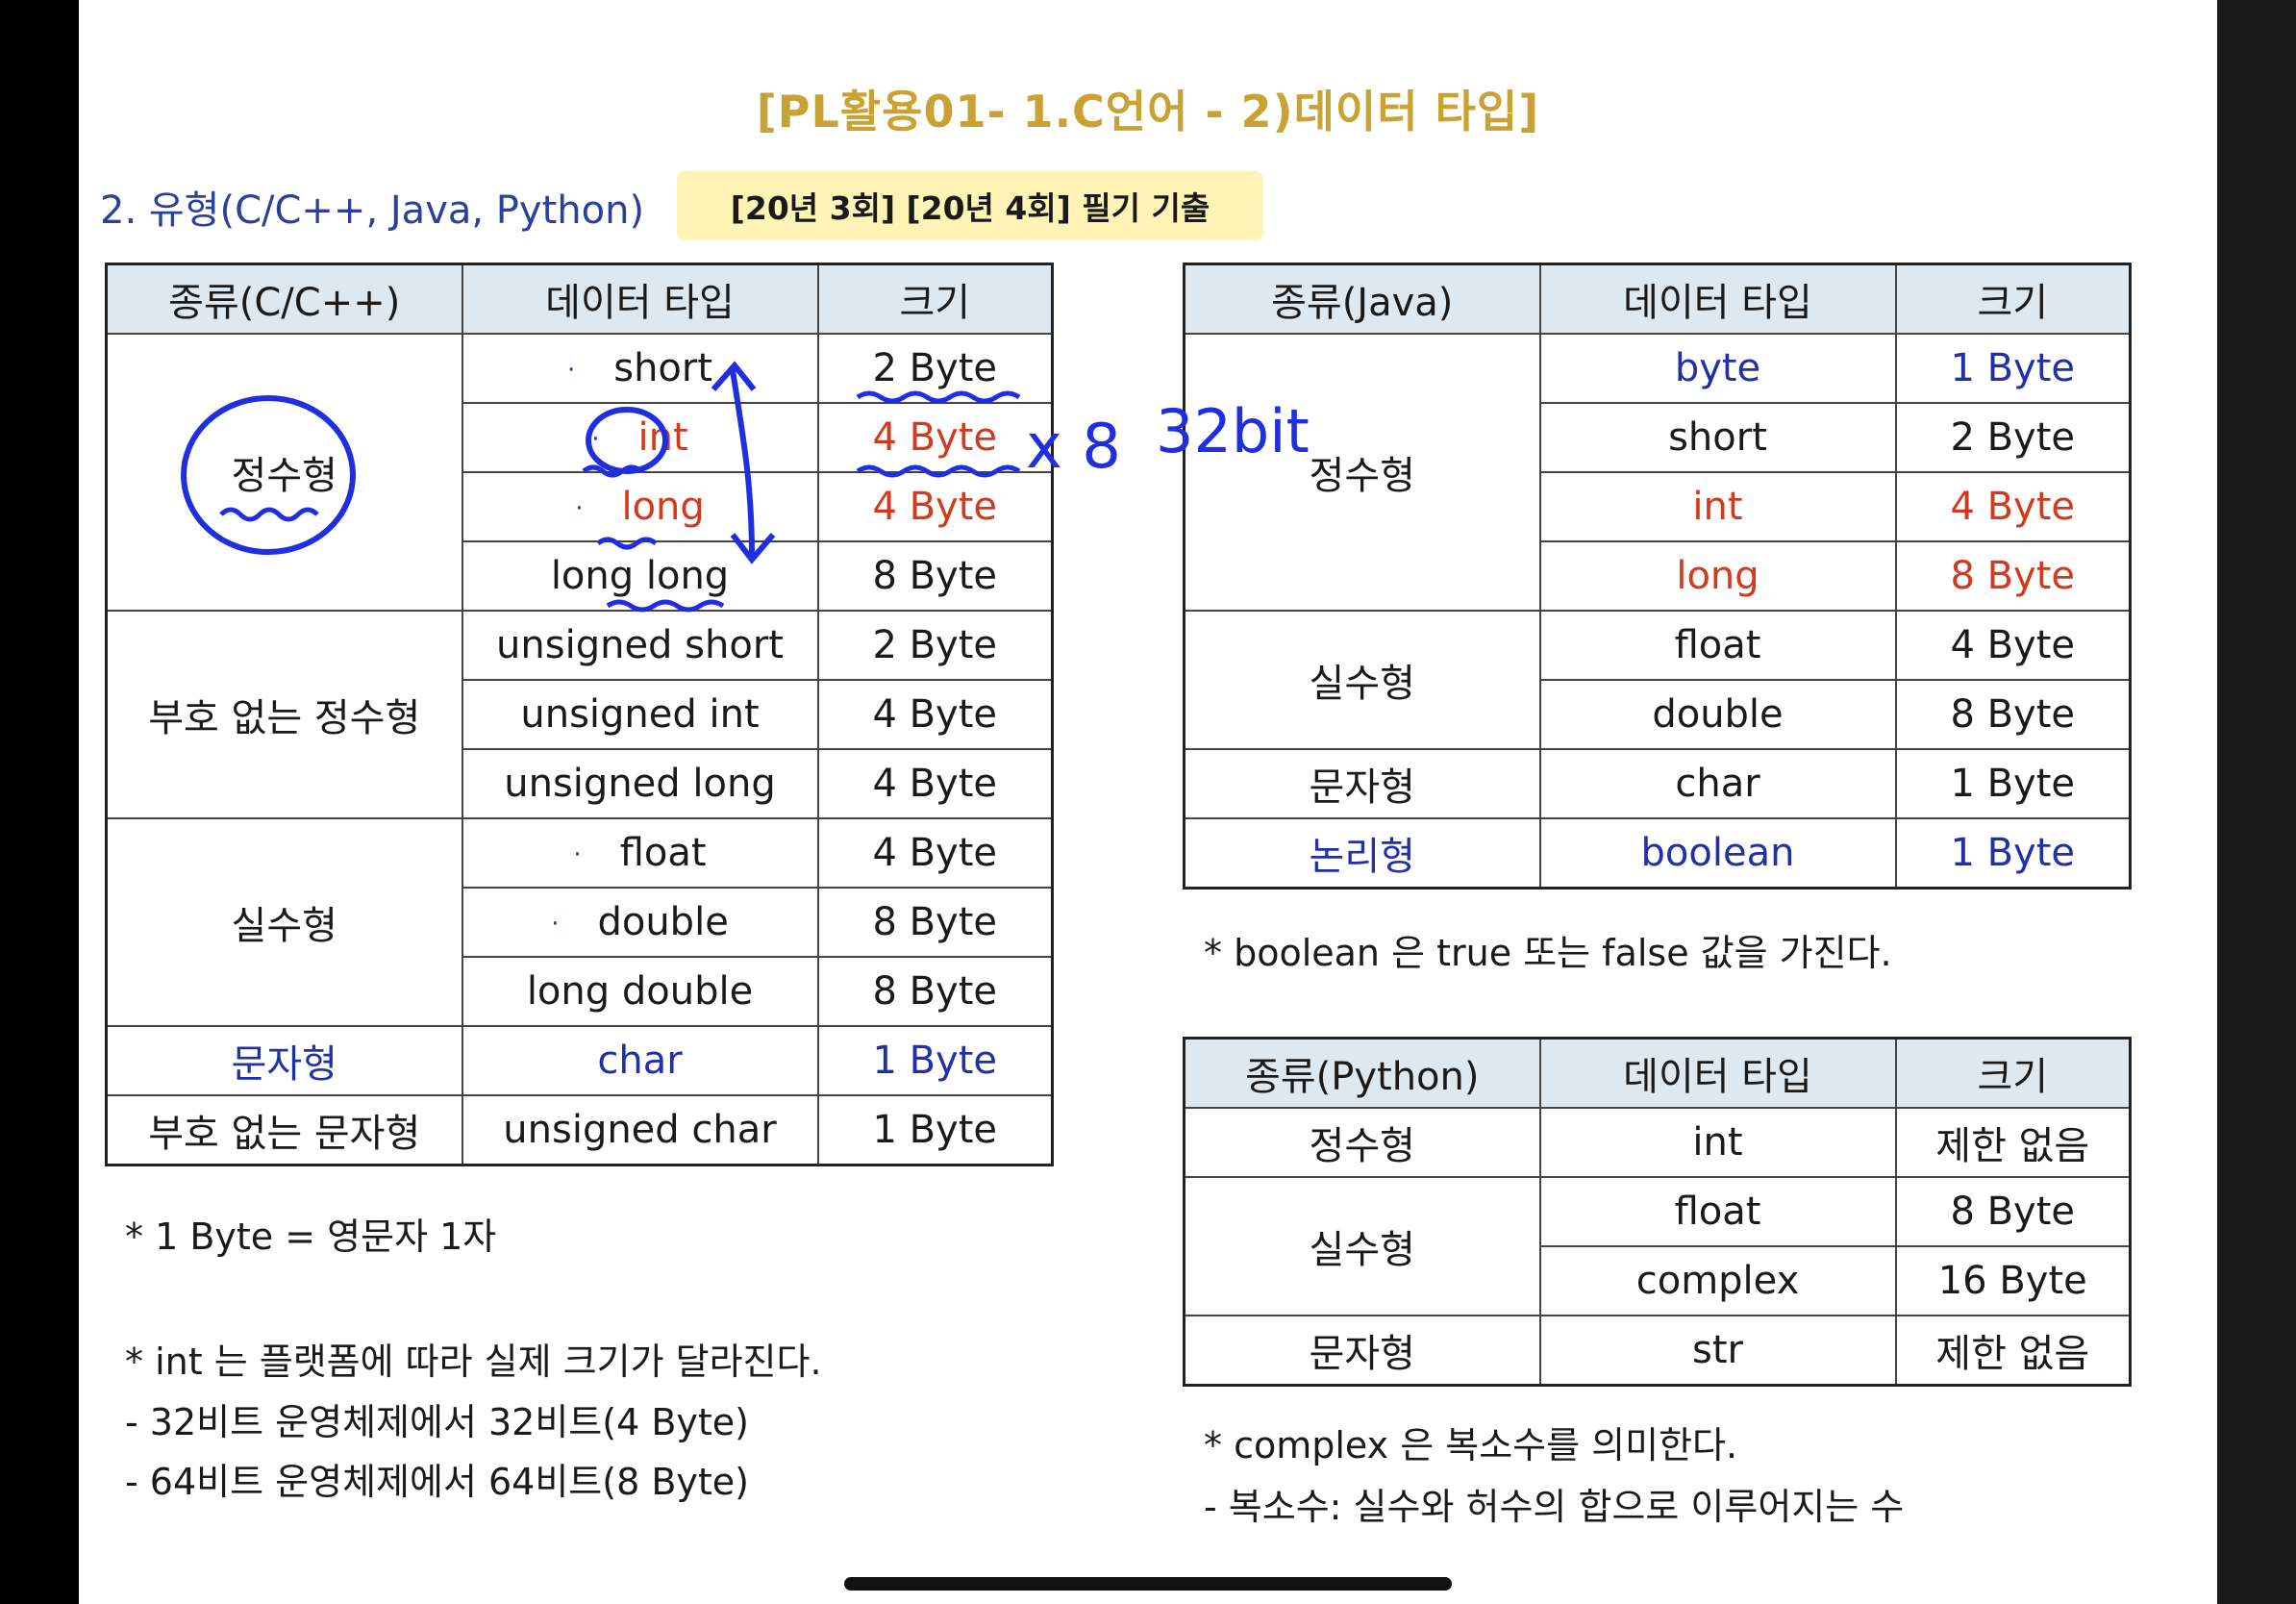 Image resolution: width=2296 pixels, height=1604 pixels. Describe the element at coordinates (437, 1482) in the screenshot. I see `note-64bit: - 64비트 운영체제에서 64비트(8 Byte)` at that location.